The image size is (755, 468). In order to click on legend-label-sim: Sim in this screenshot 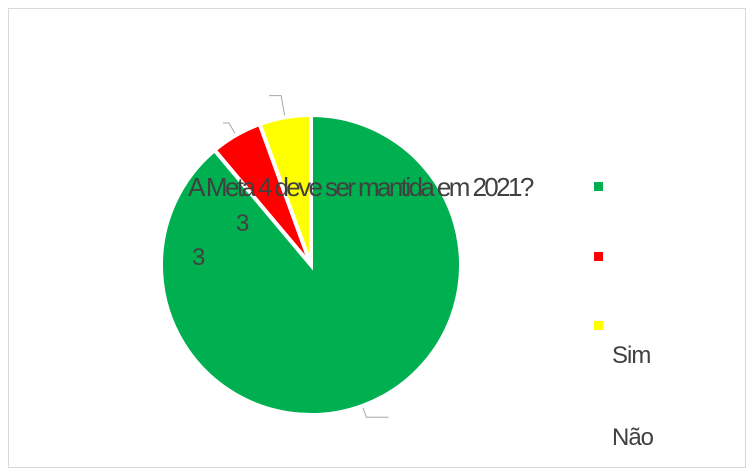, I will do `click(631, 355)`.